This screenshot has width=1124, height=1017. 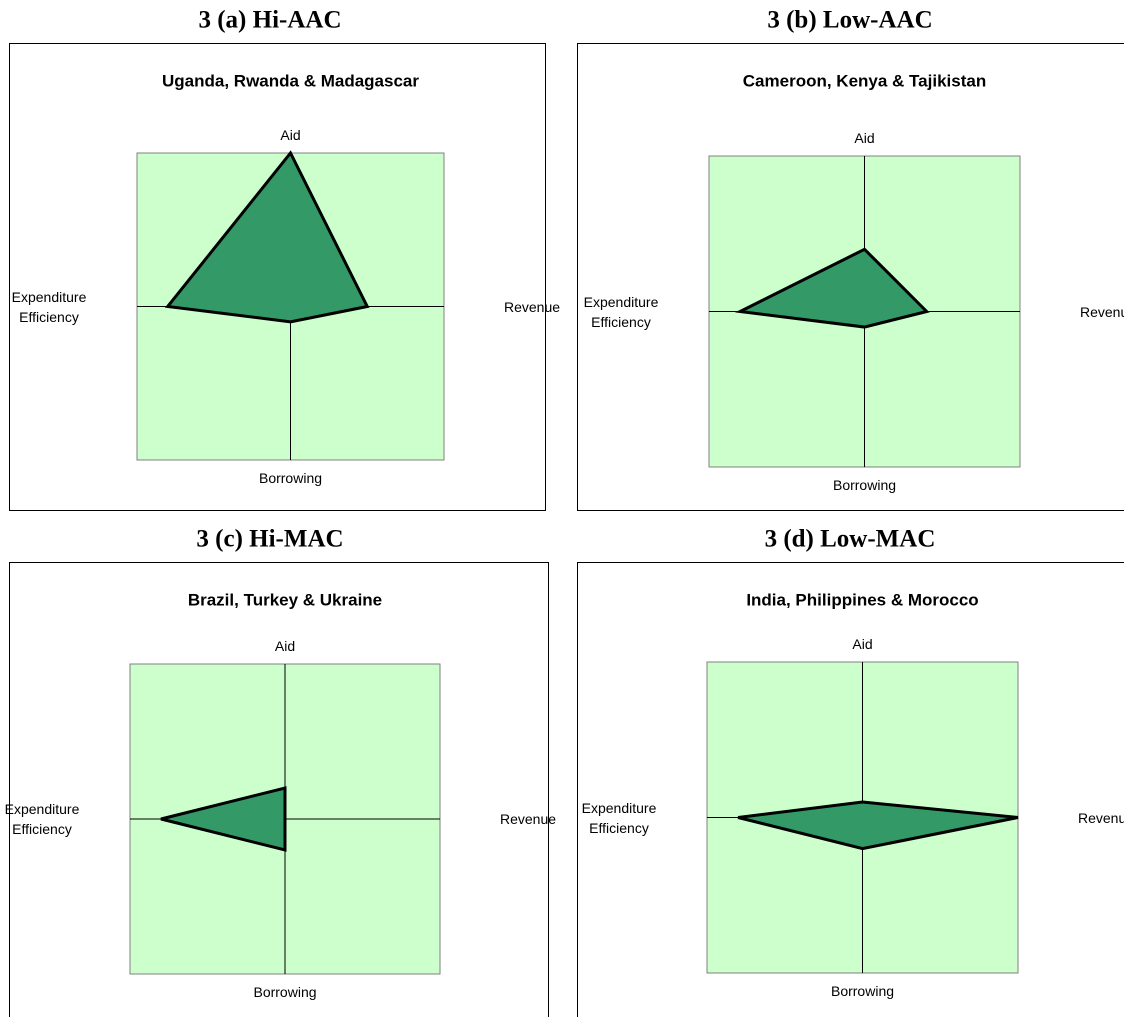 What do you see at coordinates (864, 80) in the screenshot?
I see `chart-title: Cameroon, Kenya & Tajikistan` at bounding box center [864, 80].